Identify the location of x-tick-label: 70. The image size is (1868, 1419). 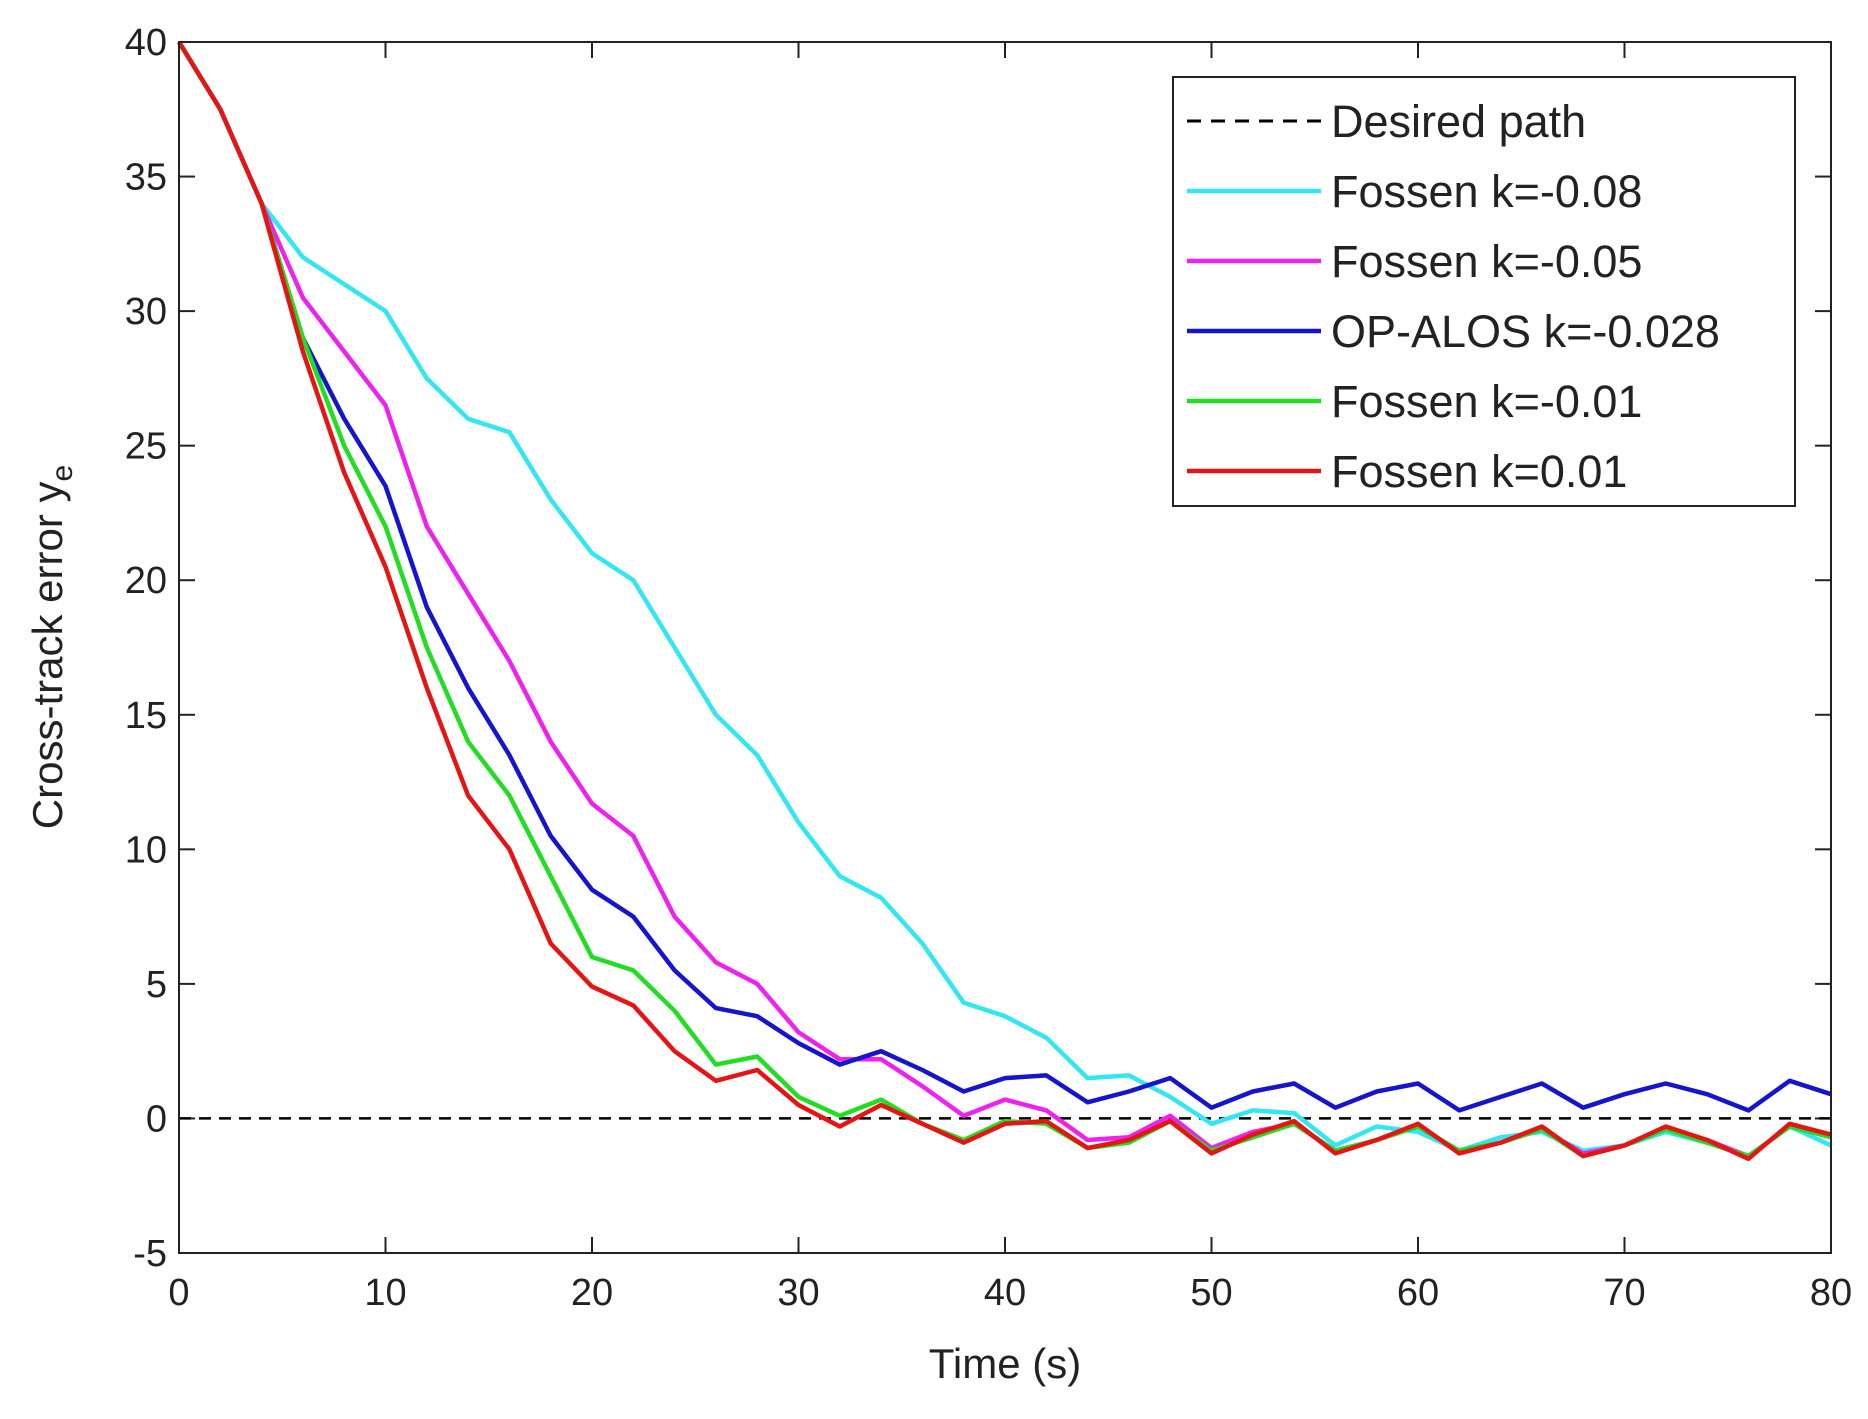
(1624, 1293).